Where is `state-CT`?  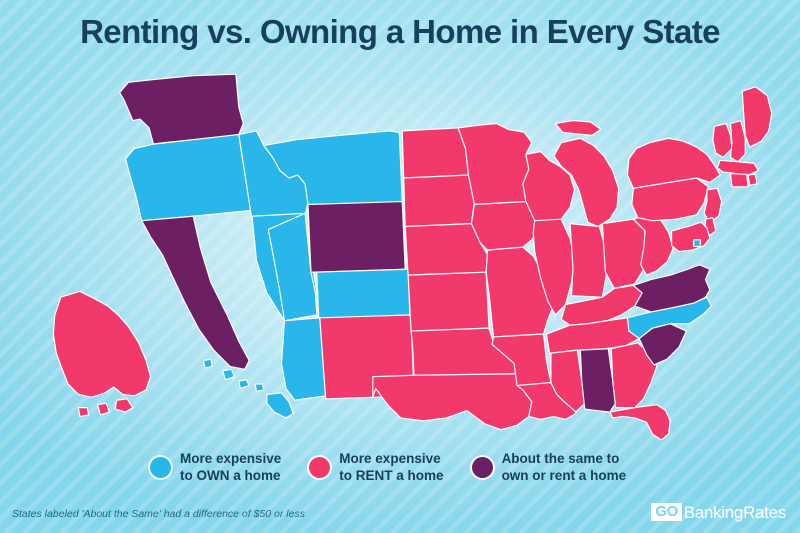 state-CT is located at coordinates (739, 180).